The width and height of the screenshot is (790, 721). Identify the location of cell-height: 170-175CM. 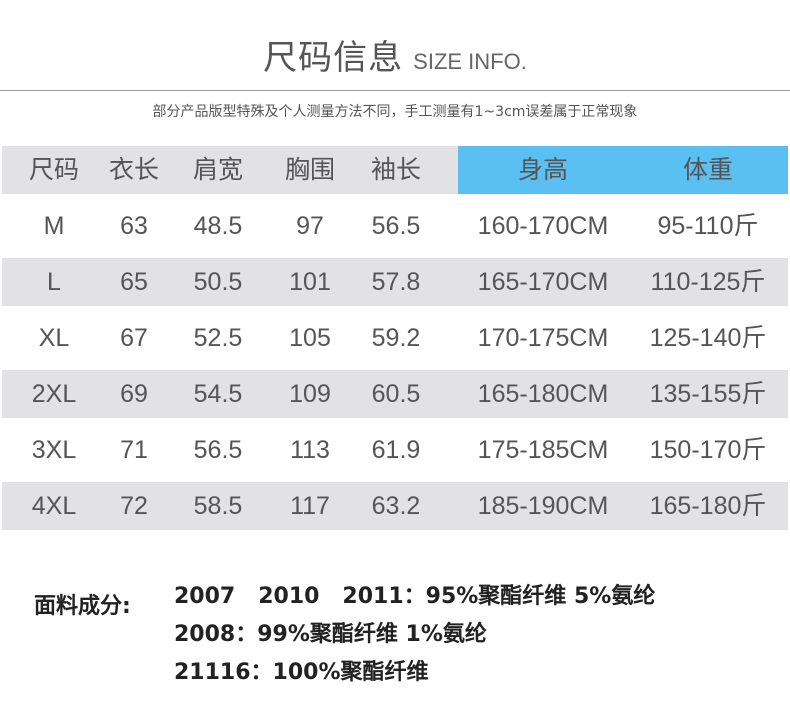
(543, 338).